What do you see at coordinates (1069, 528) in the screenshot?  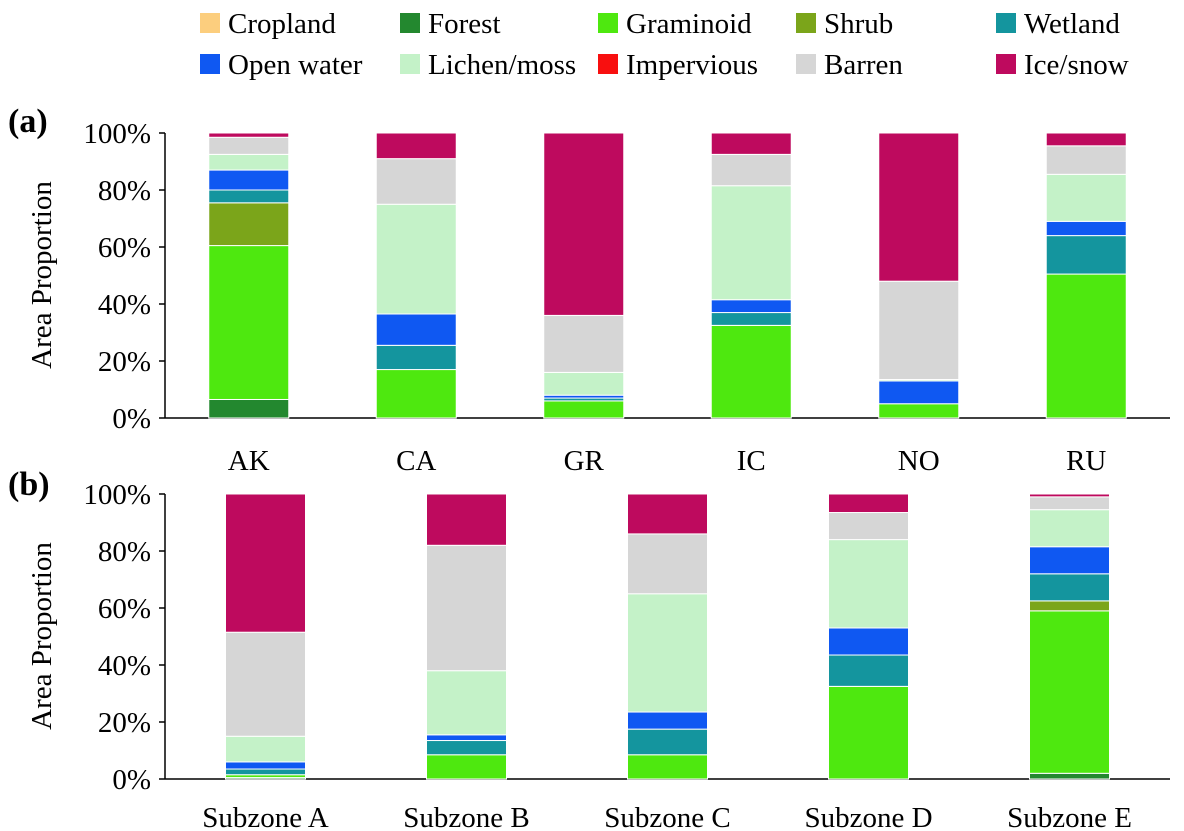 I see `bar-segment-subzone-e-lichen-moss` at bounding box center [1069, 528].